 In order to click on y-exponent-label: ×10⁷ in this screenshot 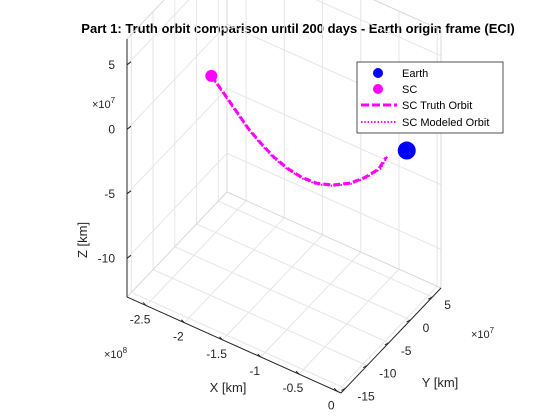, I will do `click(483, 333)`.